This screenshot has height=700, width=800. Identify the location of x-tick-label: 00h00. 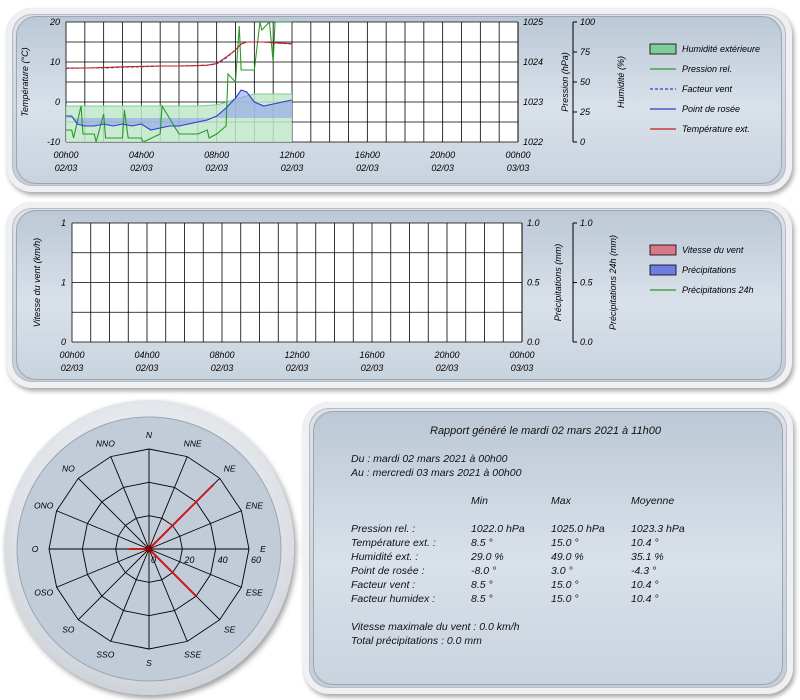
(71, 355).